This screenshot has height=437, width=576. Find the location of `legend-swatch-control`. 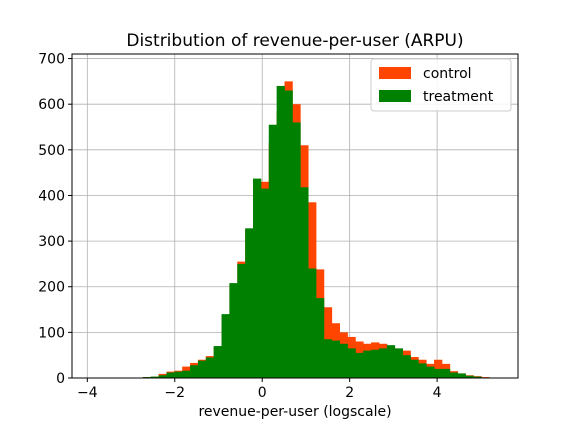

legend-swatch-control is located at coordinates (395, 73).